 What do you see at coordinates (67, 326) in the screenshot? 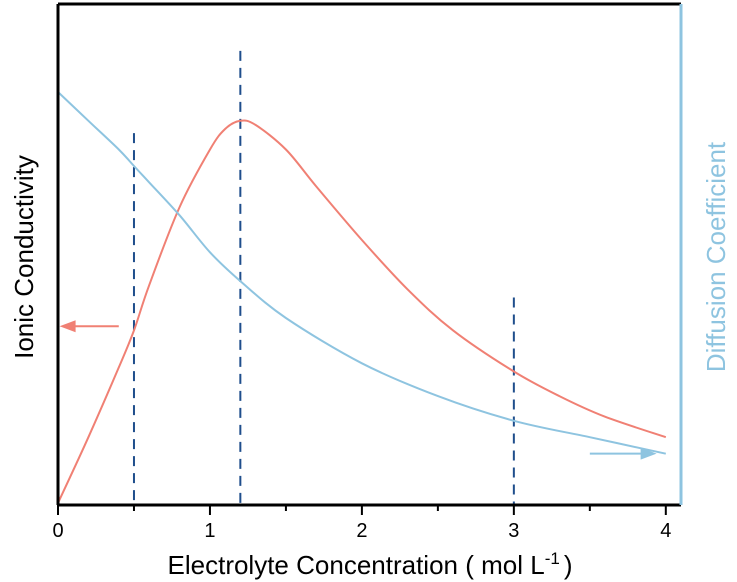
I see `arrow-left-head` at bounding box center [67, 326].